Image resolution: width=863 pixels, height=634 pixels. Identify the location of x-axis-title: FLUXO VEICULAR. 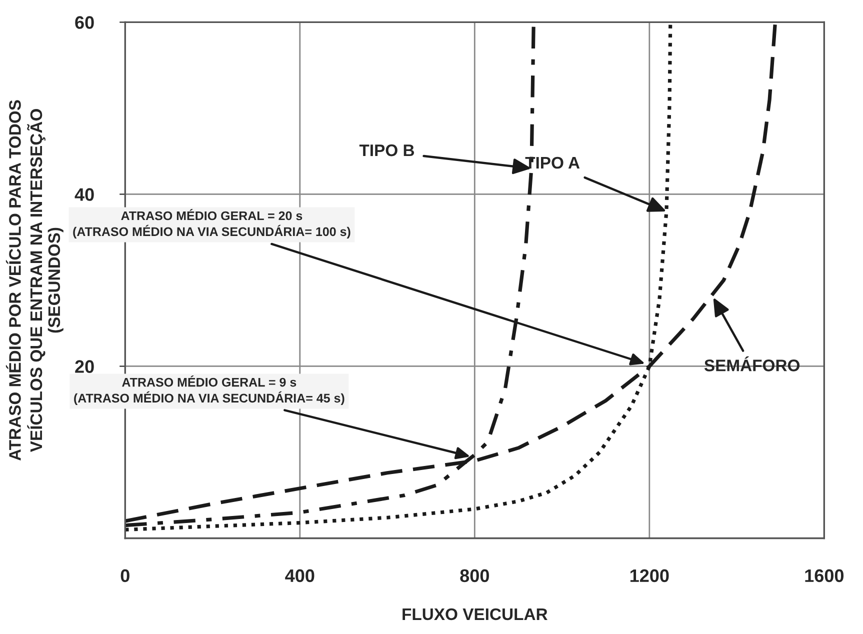
(475, 614).